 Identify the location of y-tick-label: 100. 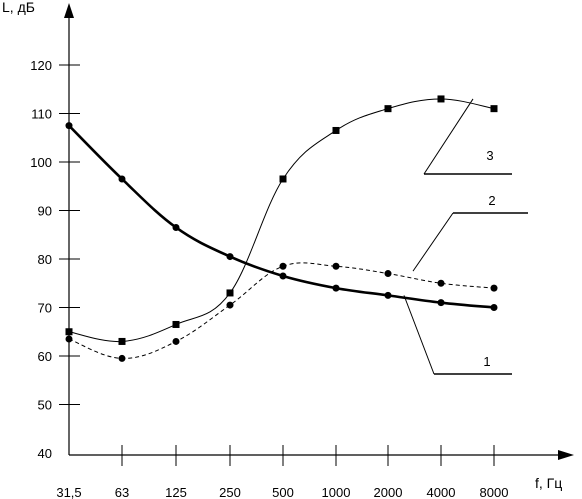
(41, 162).